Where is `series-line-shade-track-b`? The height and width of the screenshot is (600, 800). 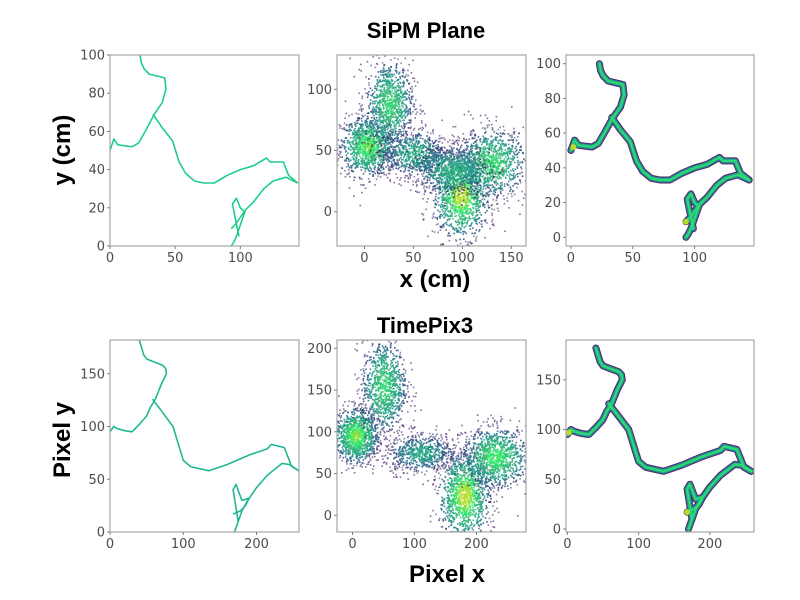
series-line-shade-track-b is located at coordinates (225, 149).